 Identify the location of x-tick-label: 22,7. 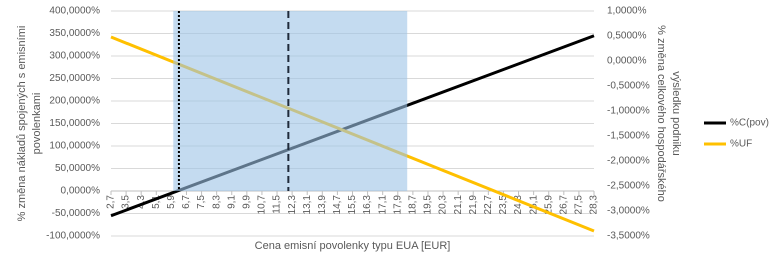
(488, 205).